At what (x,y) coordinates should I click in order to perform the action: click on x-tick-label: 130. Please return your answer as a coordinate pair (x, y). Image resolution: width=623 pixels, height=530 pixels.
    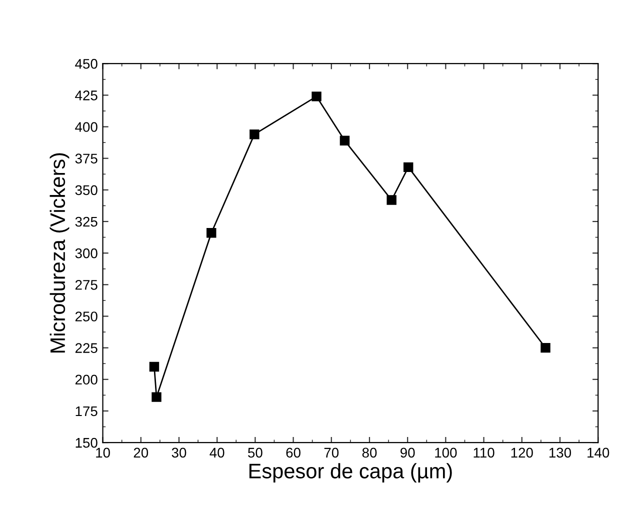
    Looking at the image, I should click on (560, 453).